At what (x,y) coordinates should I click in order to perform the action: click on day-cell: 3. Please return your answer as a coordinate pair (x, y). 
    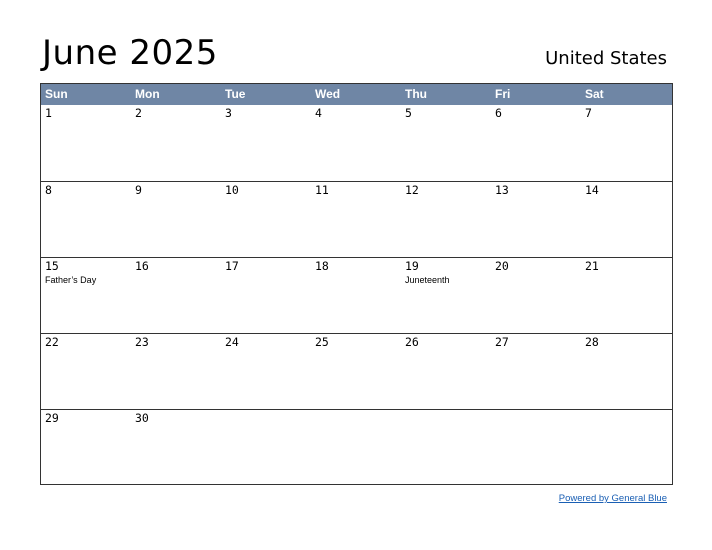
    Looking at the image, I should click on (266, 143).